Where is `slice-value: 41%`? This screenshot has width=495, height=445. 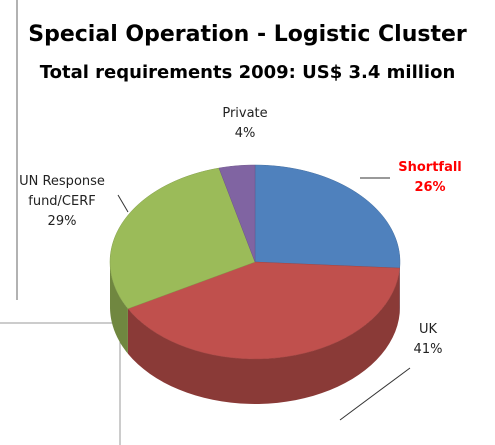 slice-value: 41% is located at coordinates (428, 349).